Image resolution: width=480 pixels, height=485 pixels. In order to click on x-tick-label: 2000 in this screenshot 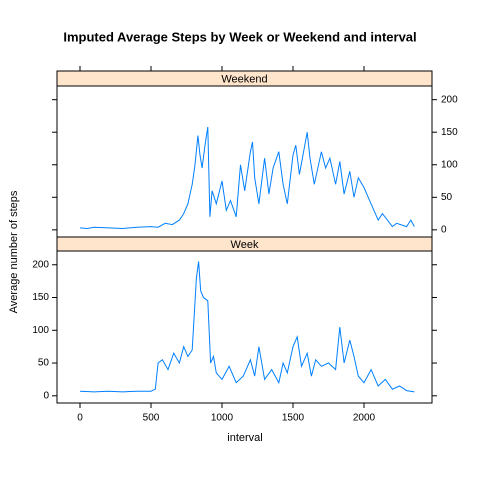, I will do `click(364, 418)`.